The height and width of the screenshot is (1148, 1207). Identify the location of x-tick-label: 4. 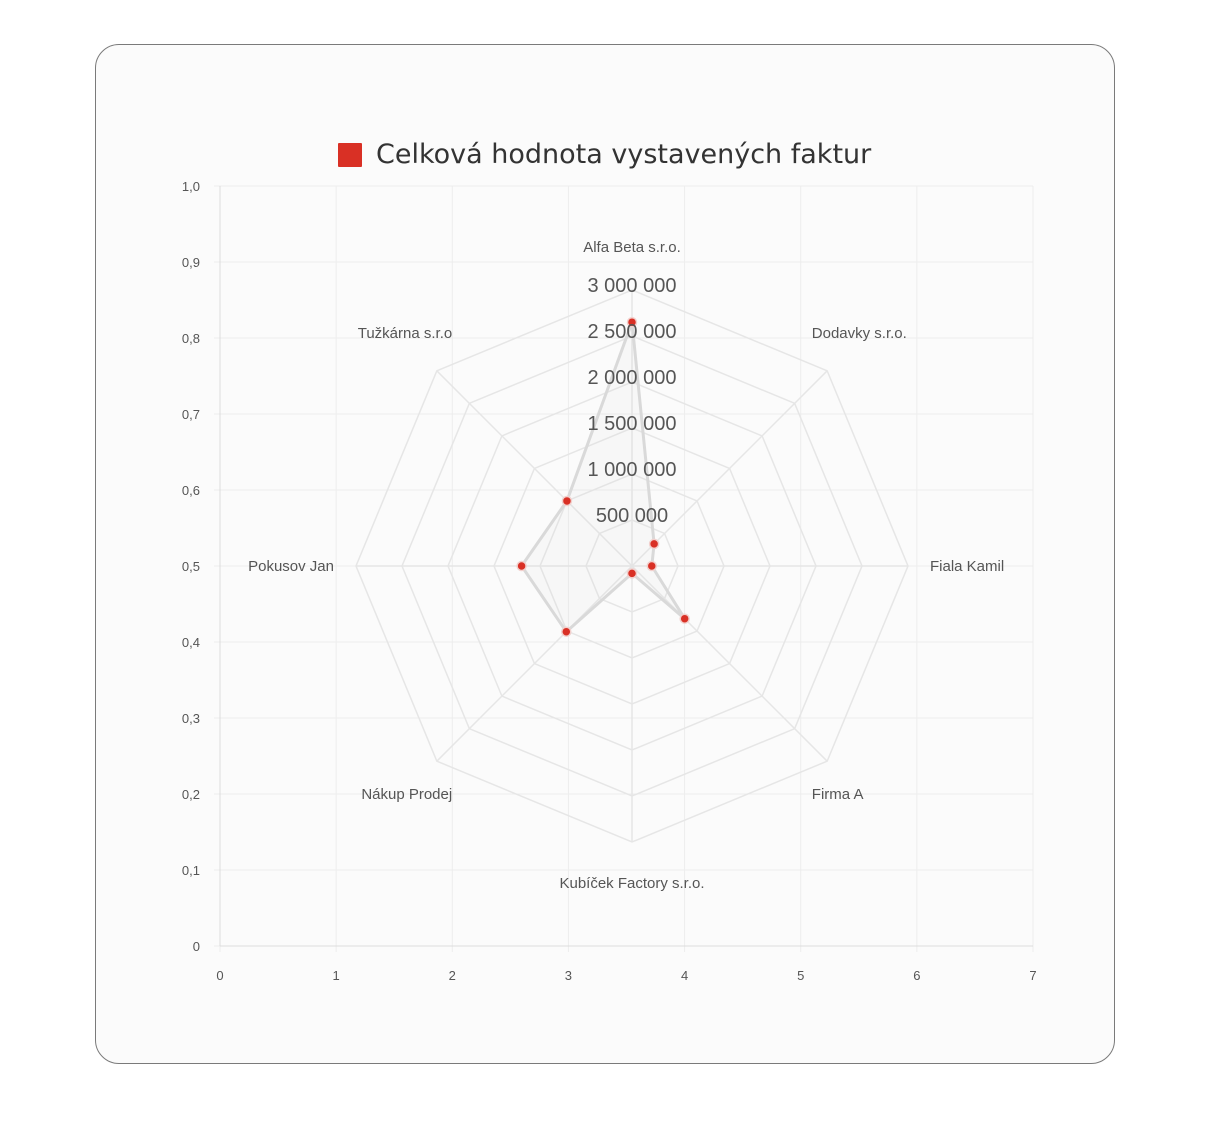
(684, 975).